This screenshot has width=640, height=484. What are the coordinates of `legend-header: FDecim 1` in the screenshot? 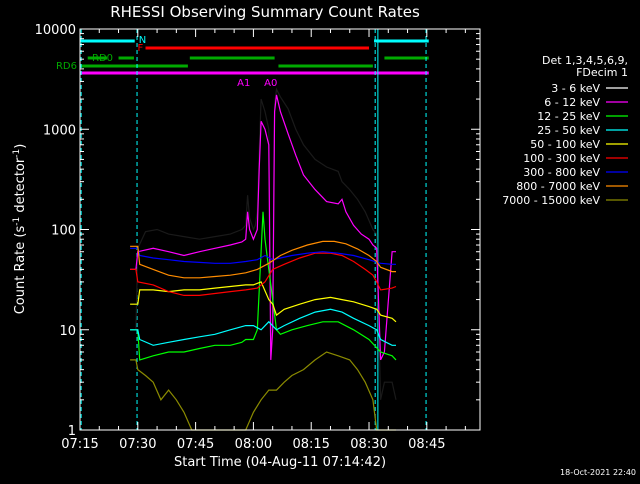 It's located at (602, 72).